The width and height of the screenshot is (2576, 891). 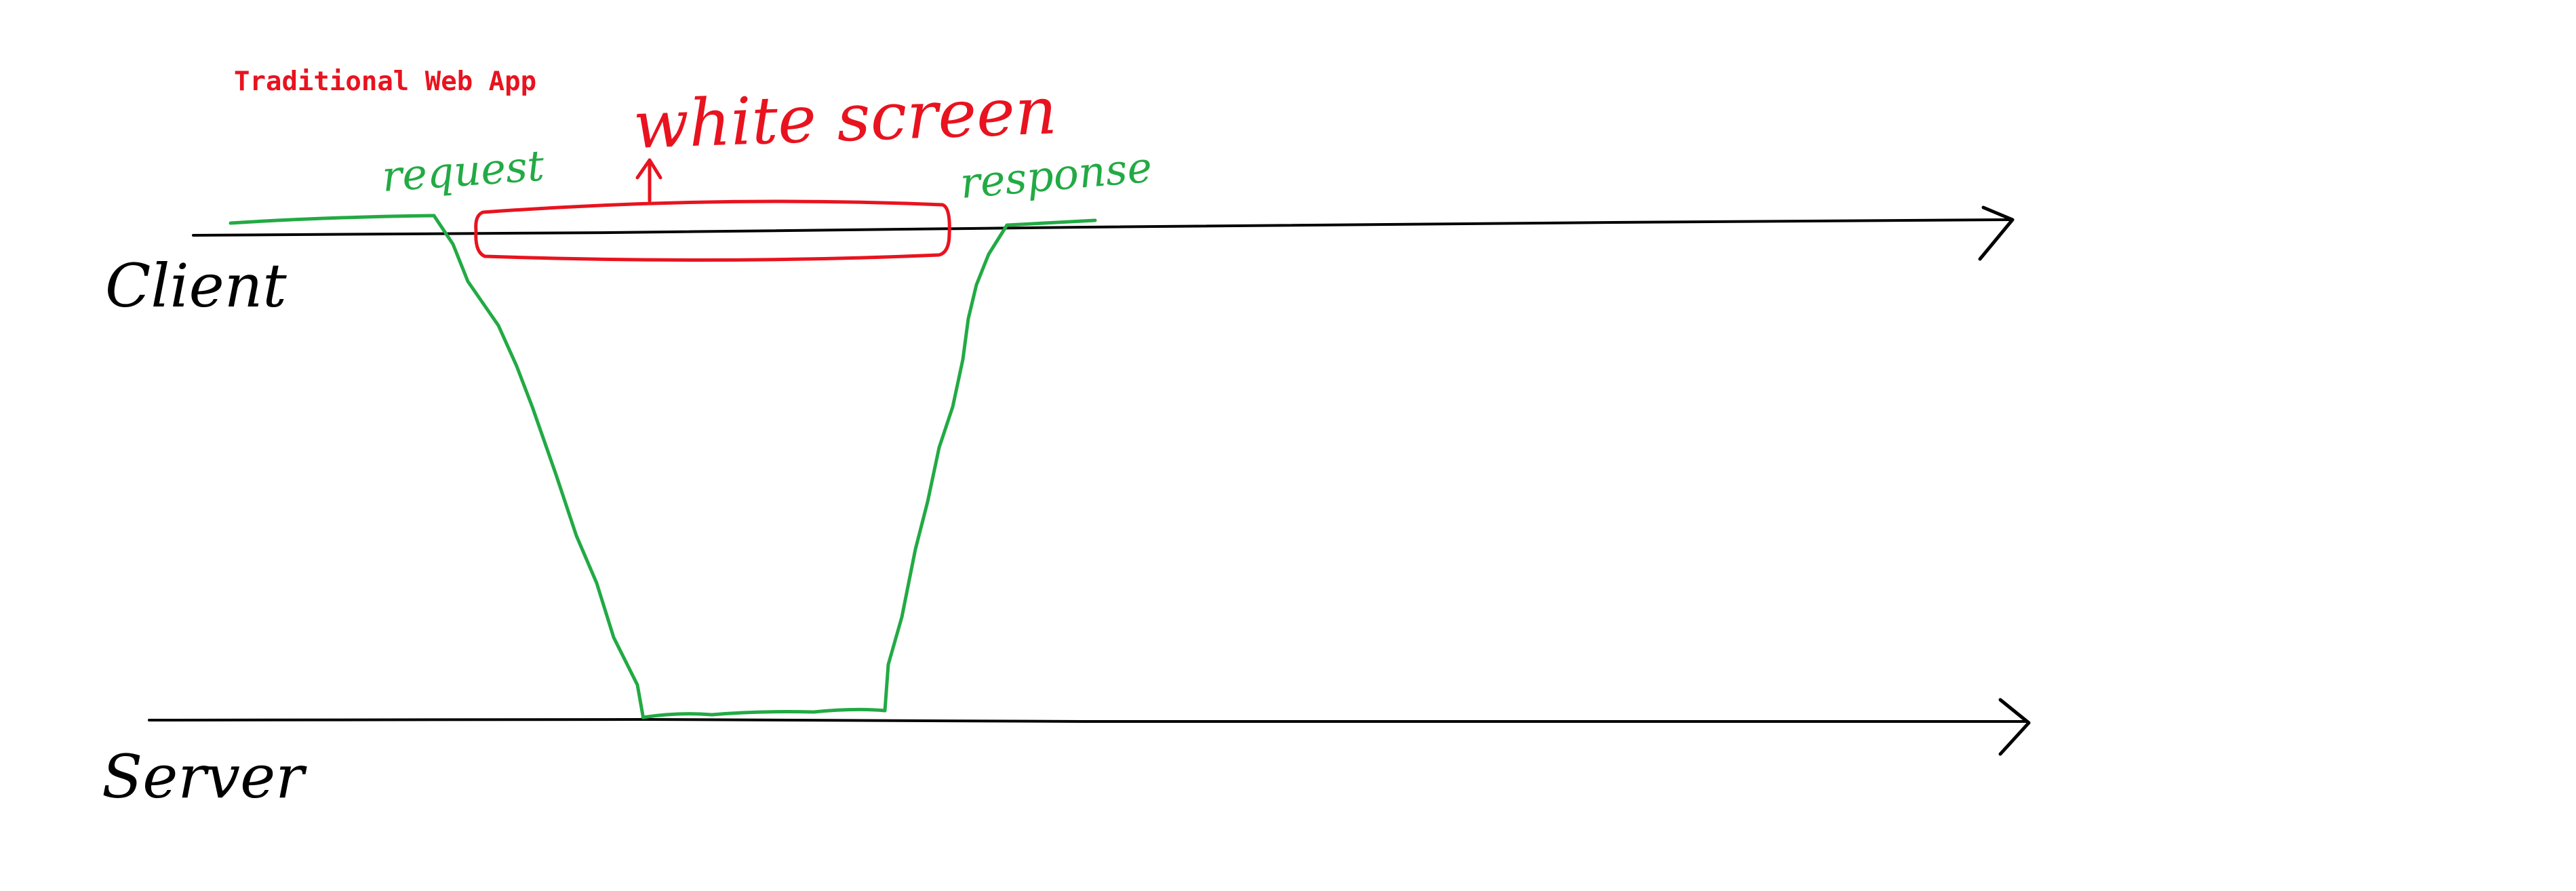 What do you see at coordinates (1997, 233) in the screenshot?
I see `client-timeline-arrowhead` at bounding box center [1997, 233].